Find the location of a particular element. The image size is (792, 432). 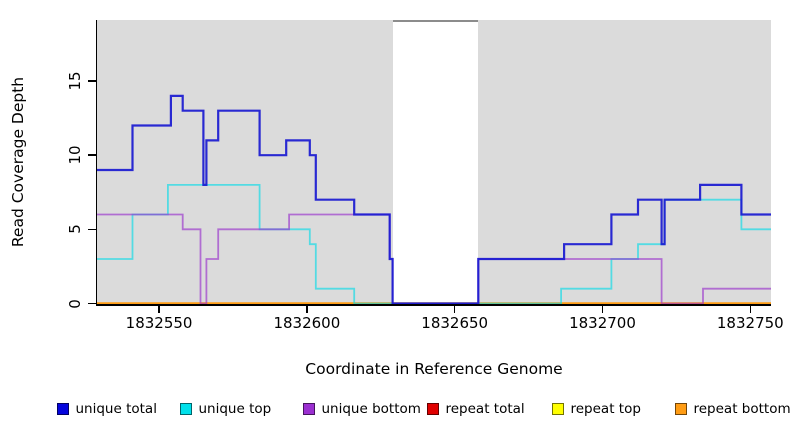

legend-item-unique-total: unique total is located at coordinates (107, 409).